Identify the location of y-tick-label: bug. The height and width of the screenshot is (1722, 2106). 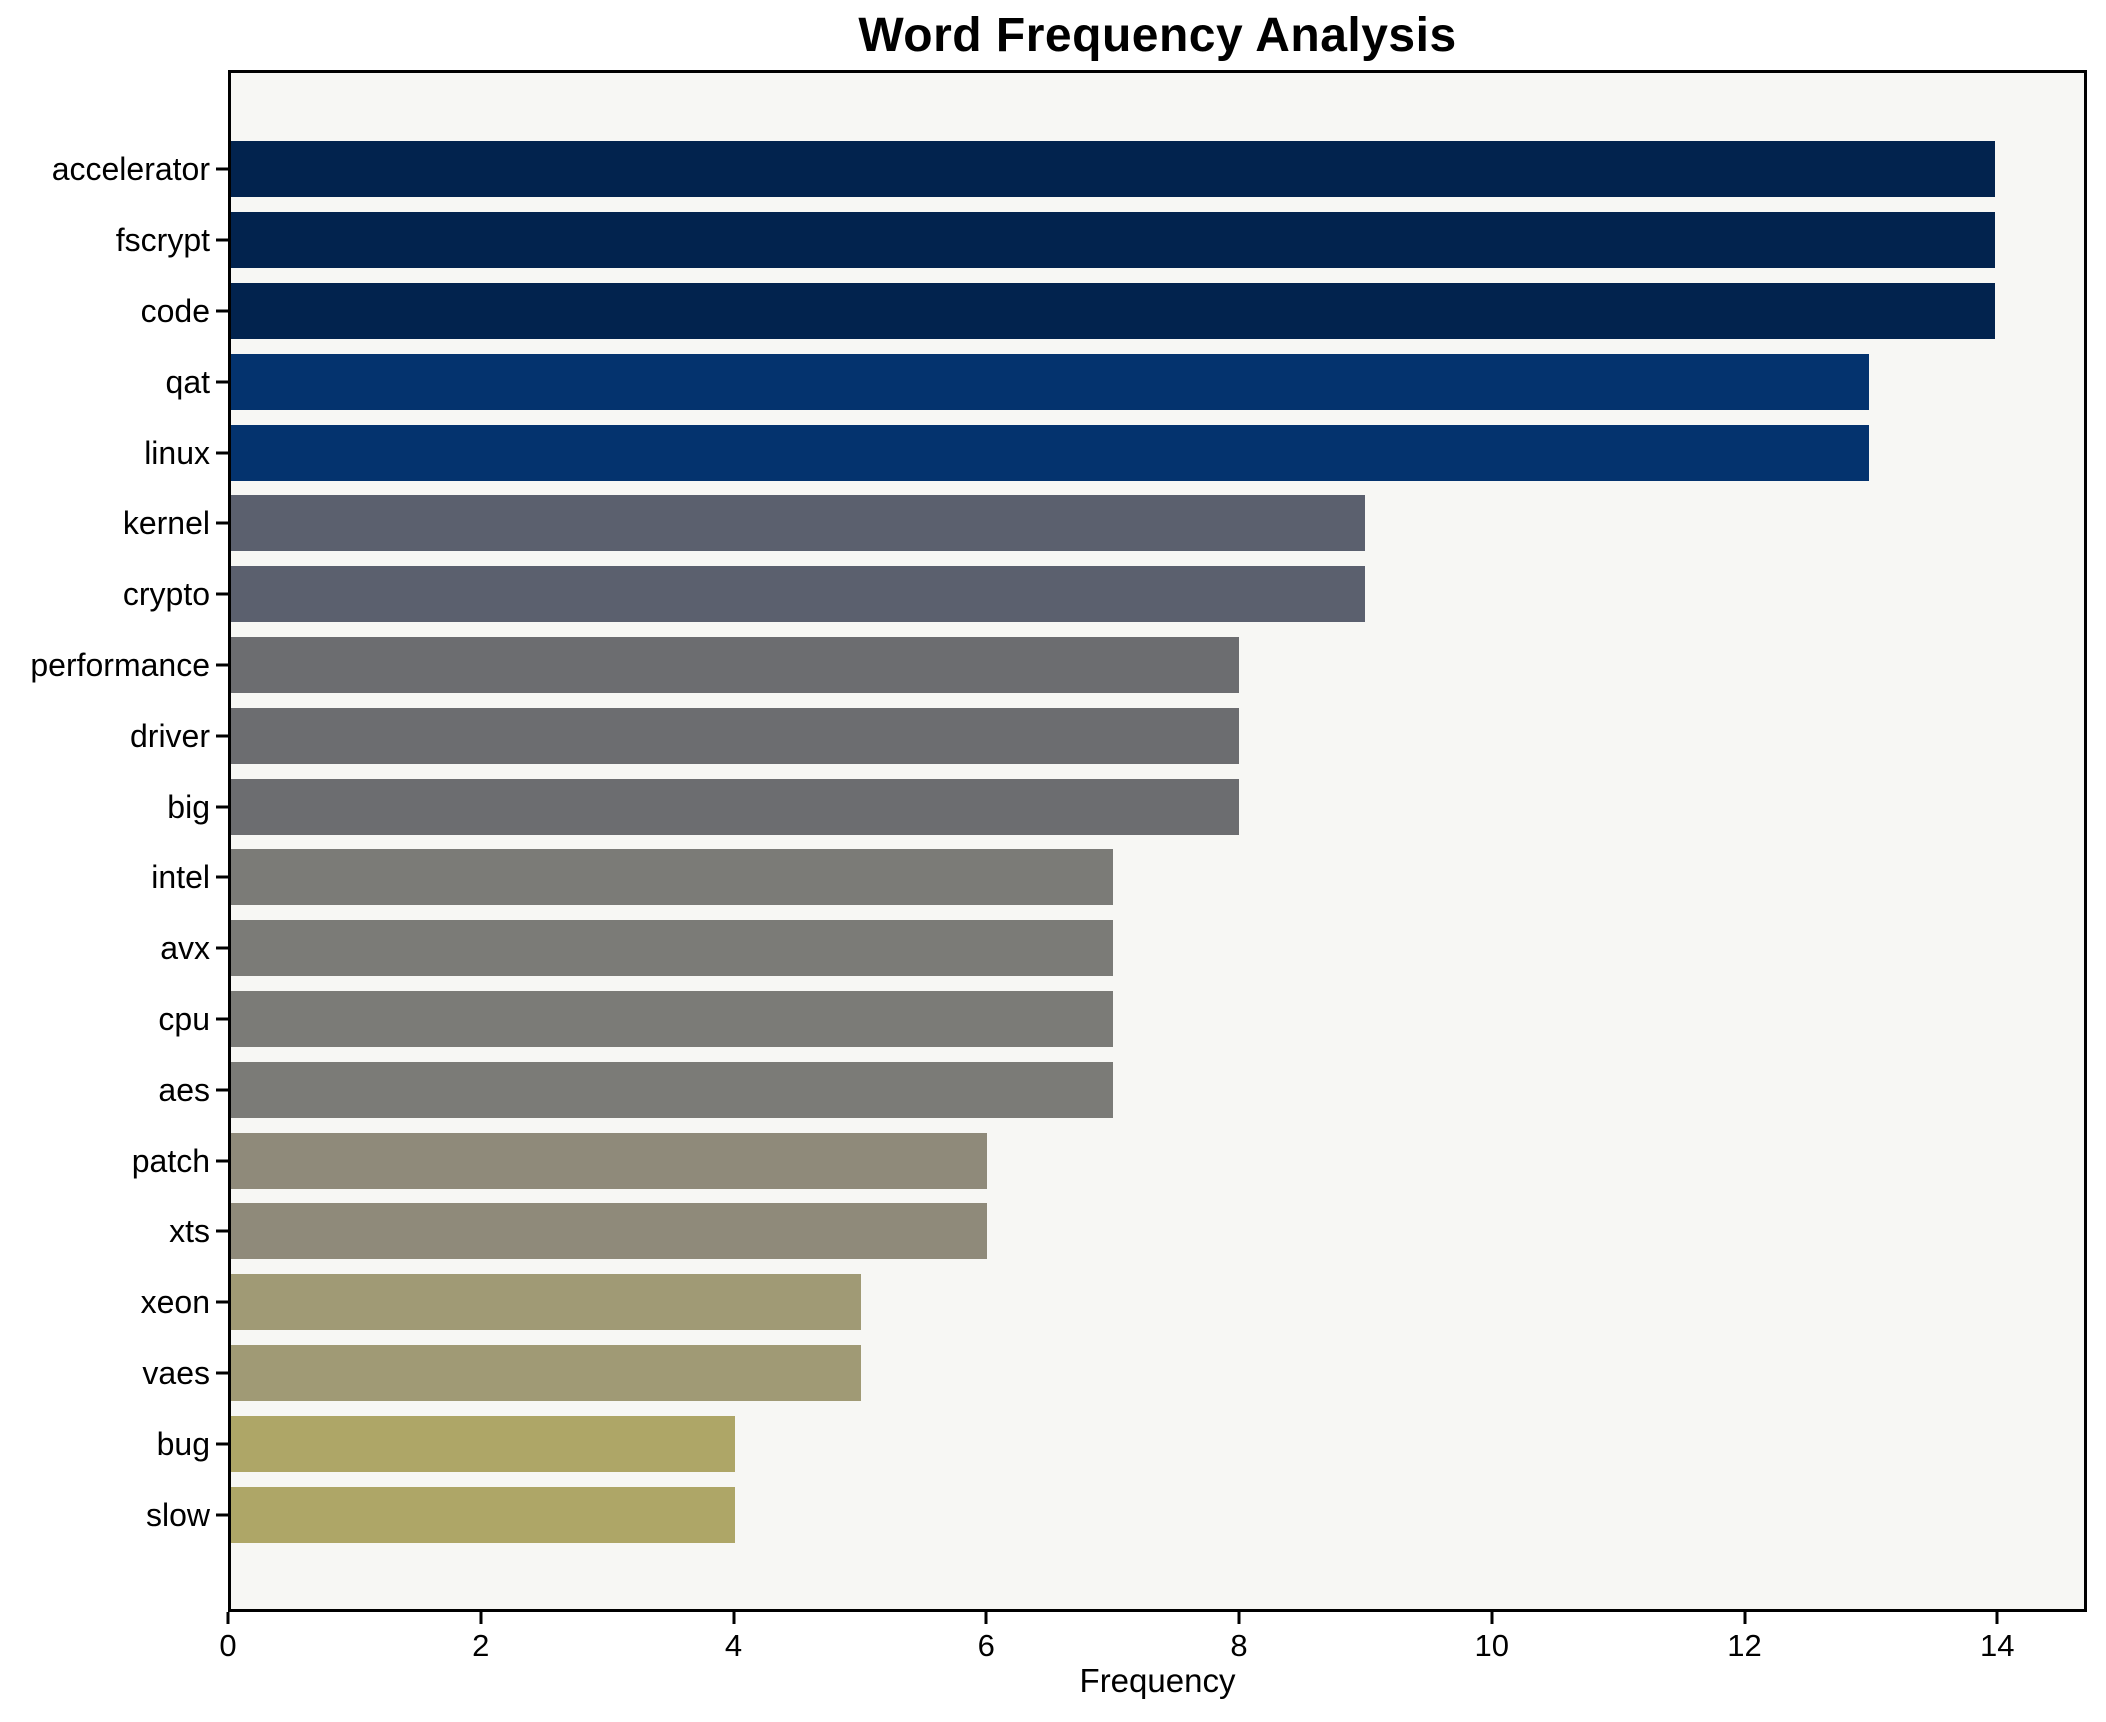
(183, 1443).